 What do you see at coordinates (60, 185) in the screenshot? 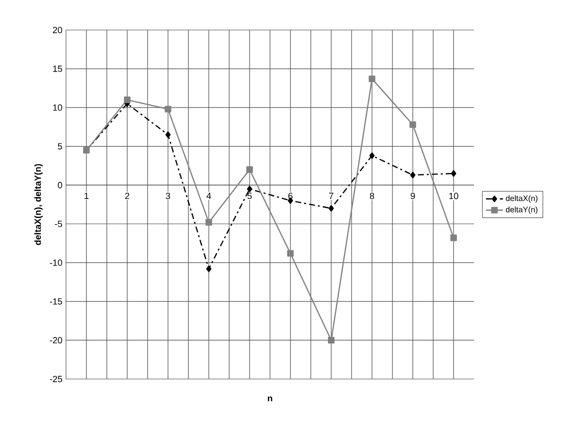
I see `y-tick-label: 0` at bounding box center [60, 185].